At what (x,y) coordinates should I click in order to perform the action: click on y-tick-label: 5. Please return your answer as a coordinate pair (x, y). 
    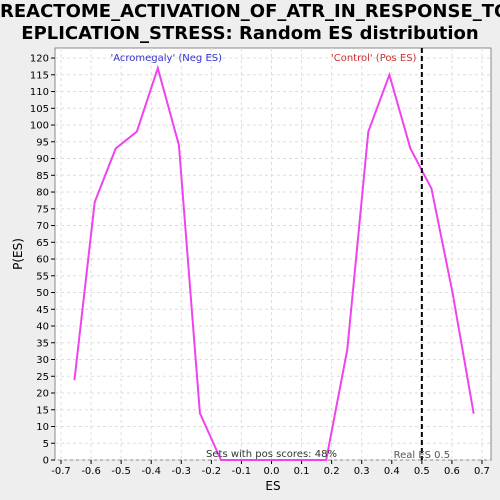
    Looking at the image, I should click on (46, 444).